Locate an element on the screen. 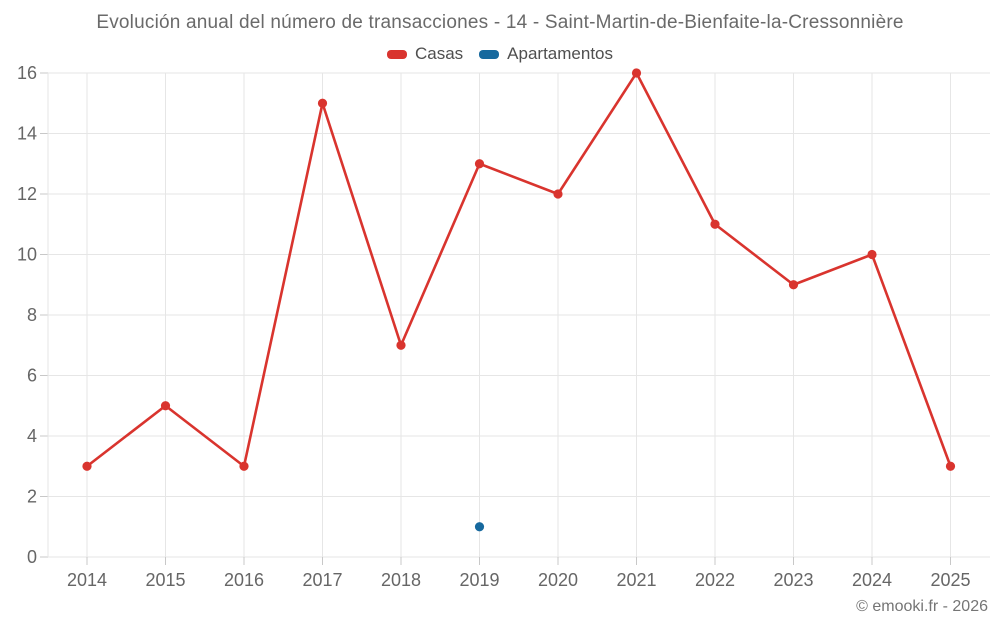 This screenshot has width=1000, height=625. legend: Casas Apartamentos is located at coordinates (500, 54).